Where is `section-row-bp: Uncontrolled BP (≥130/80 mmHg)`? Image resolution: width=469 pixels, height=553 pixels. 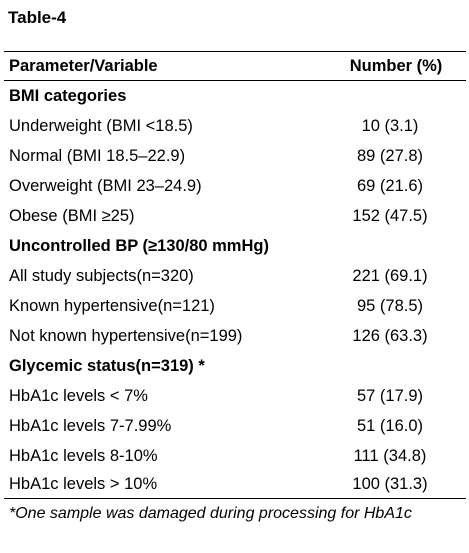 section-row-bp: Uncontrolled BP (≥130/80 mmHg) is located at coordinates (234, 246).